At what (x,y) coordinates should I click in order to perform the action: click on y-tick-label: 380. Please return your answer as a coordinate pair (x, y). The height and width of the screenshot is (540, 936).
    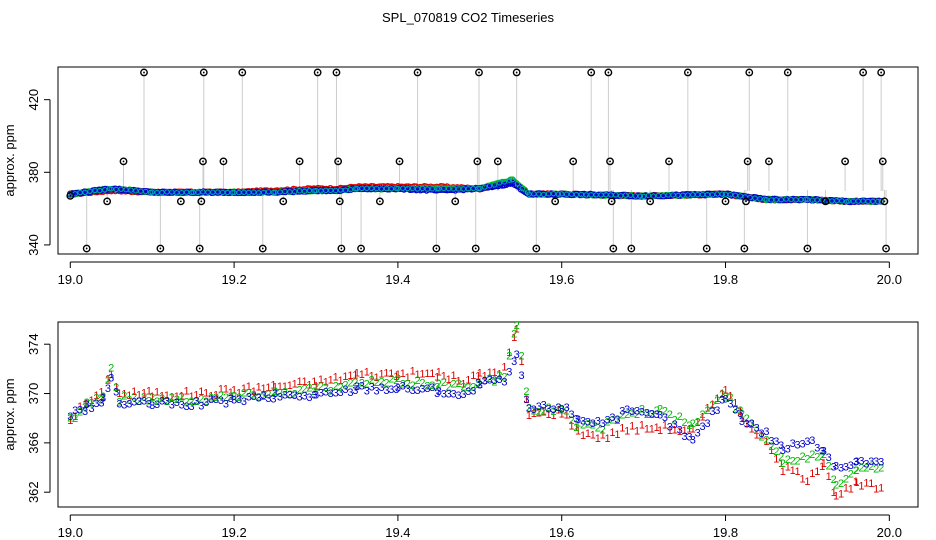
    Looking at the image, I should click on (33, 172).